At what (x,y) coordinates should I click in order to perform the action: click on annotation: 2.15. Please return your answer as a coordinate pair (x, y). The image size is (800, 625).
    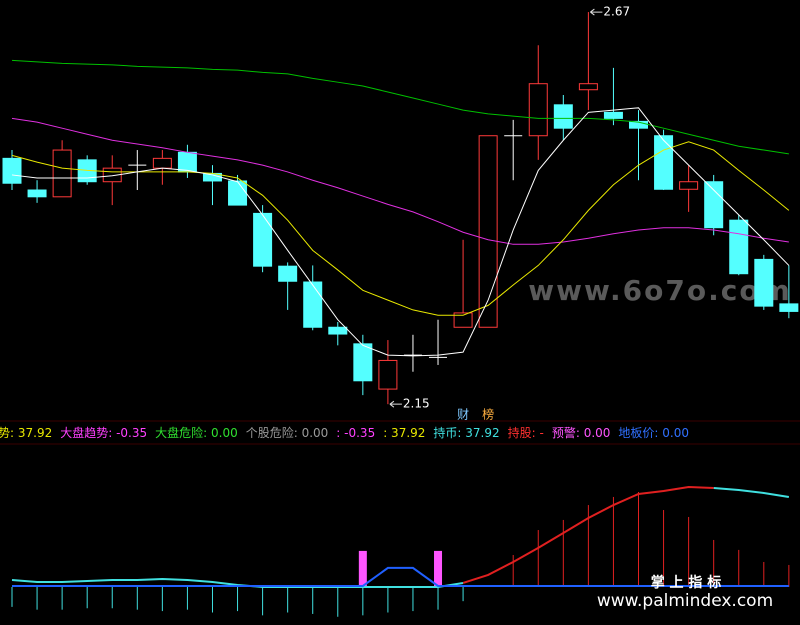
    Looking at the image, I should click on (416, 404).